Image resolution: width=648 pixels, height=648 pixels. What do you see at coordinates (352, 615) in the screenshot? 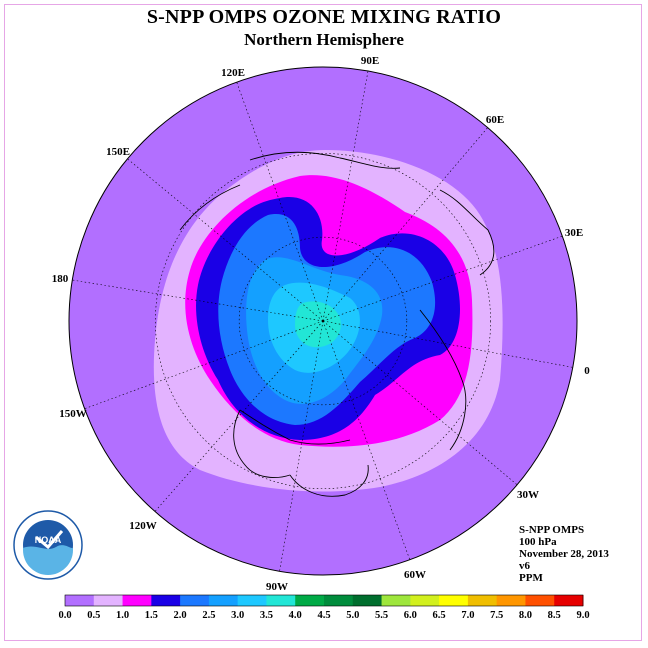
I see `colorbar-tick-label: 5.0` at bounding box center [352, 615].